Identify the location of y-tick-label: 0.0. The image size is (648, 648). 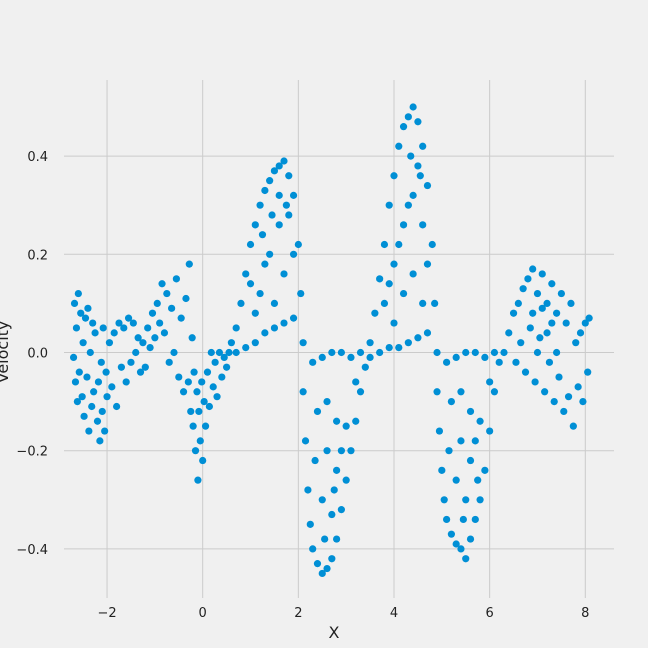
(37, 354).